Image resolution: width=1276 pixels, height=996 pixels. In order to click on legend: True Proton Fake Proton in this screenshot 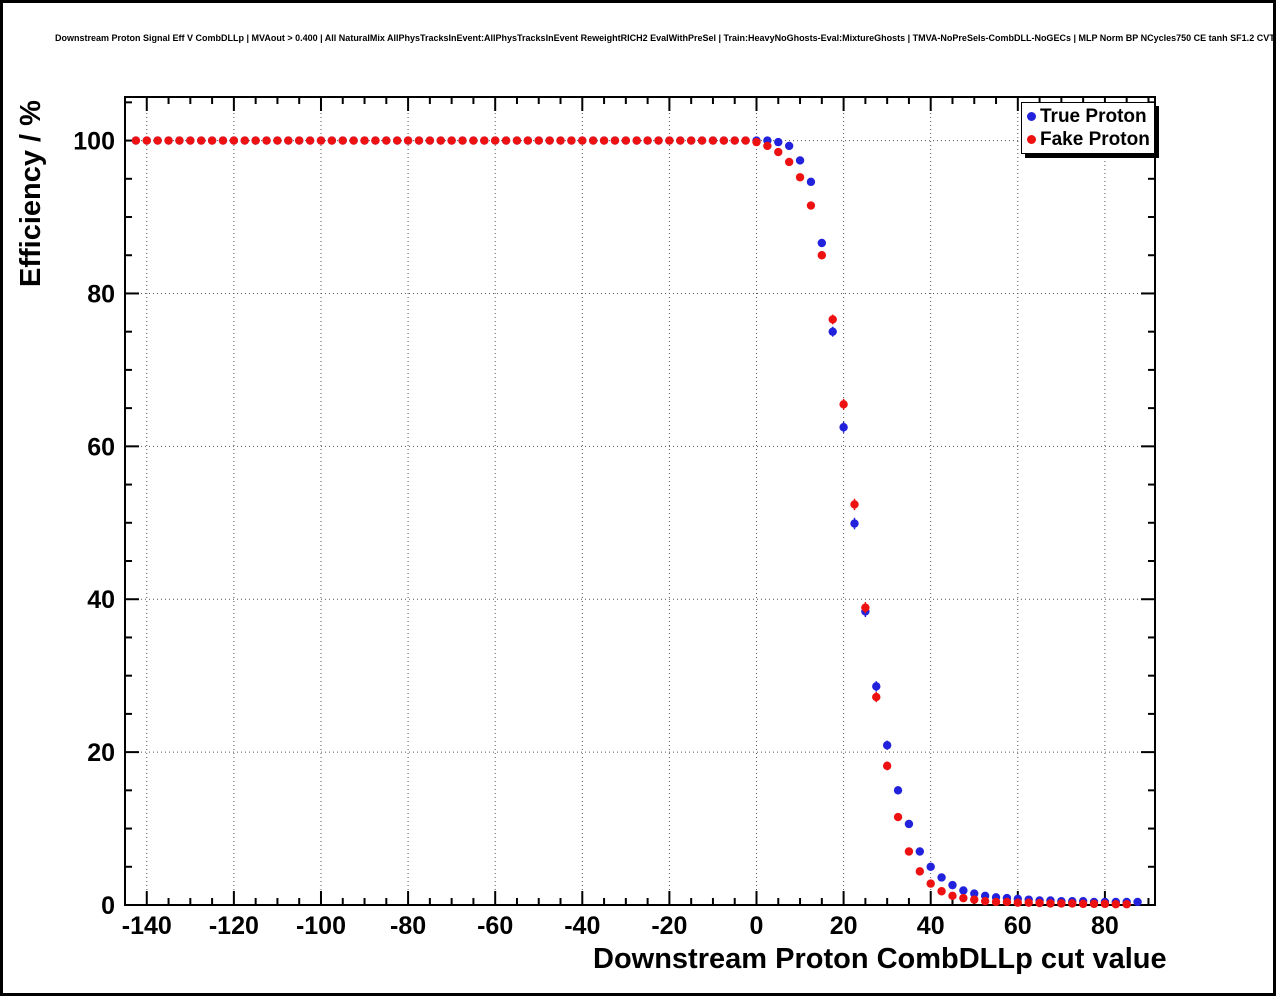, I will do `click(1088, 128)`.